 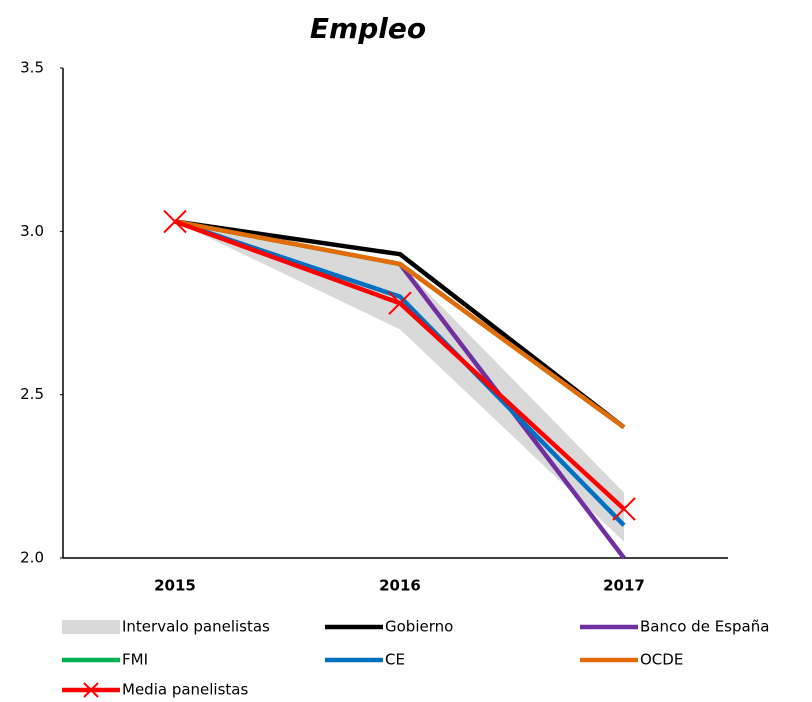 What do you see at coordinates (419, 627) in the screenshot?
I see `legend-label: Gobierno` at bounding box center [419, 627].